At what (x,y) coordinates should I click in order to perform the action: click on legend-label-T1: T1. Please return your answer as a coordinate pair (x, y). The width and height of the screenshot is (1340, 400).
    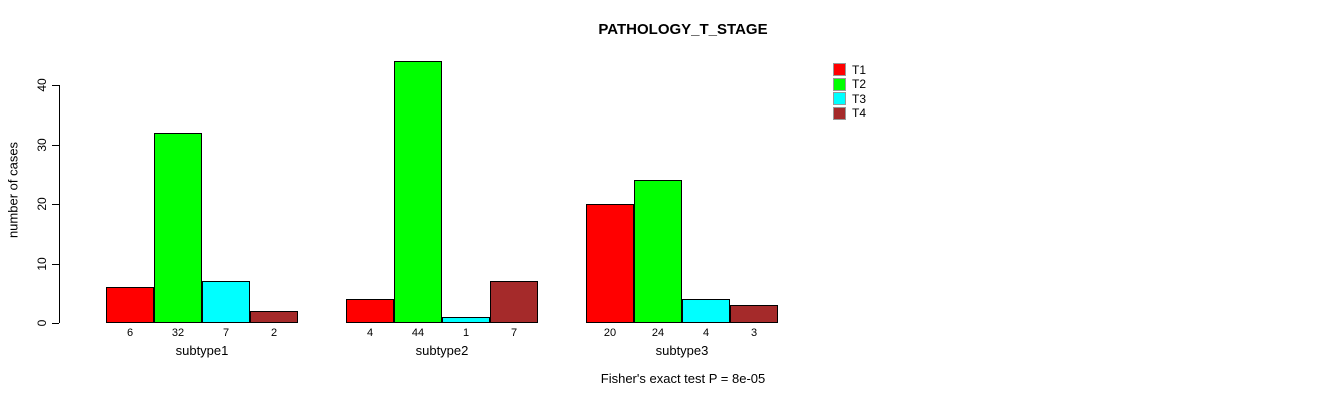
    Looking at the image, I should click on (859, 69).